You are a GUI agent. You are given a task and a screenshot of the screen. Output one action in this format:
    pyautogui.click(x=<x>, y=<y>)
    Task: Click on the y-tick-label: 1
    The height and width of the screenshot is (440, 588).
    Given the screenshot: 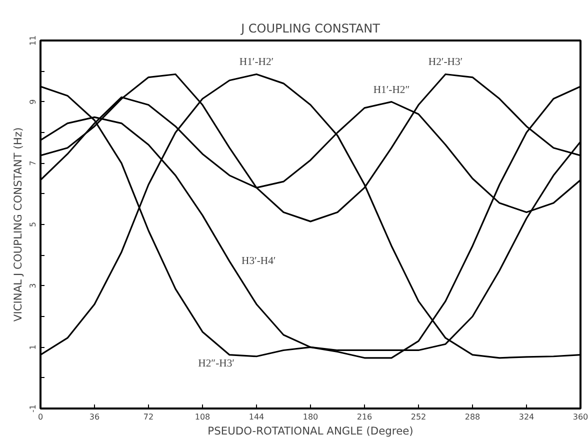 What is the action you would take?
    pyautogui.click(x=33, y=347)
    